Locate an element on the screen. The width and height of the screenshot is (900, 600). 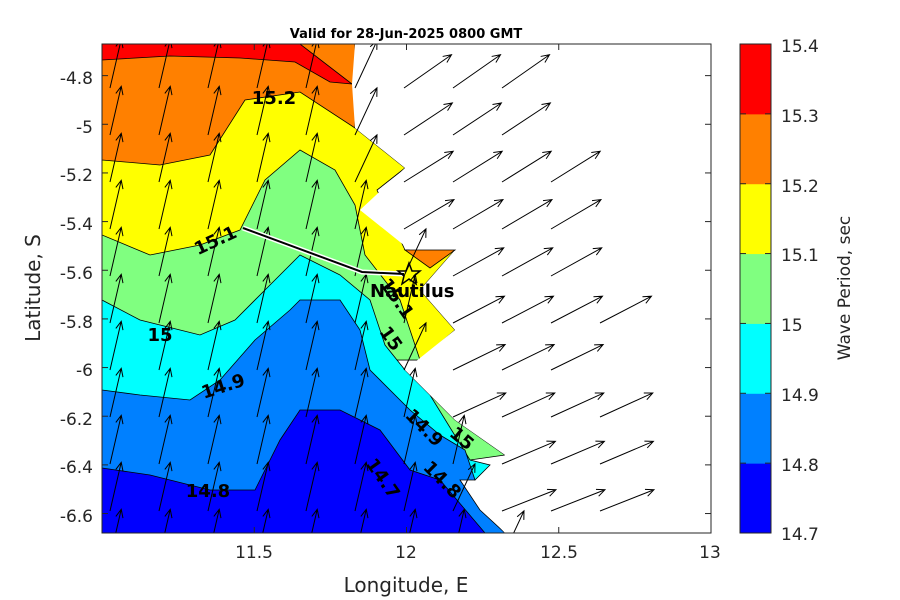
contour-label: 14.8 is located at coordinates (208, 491).